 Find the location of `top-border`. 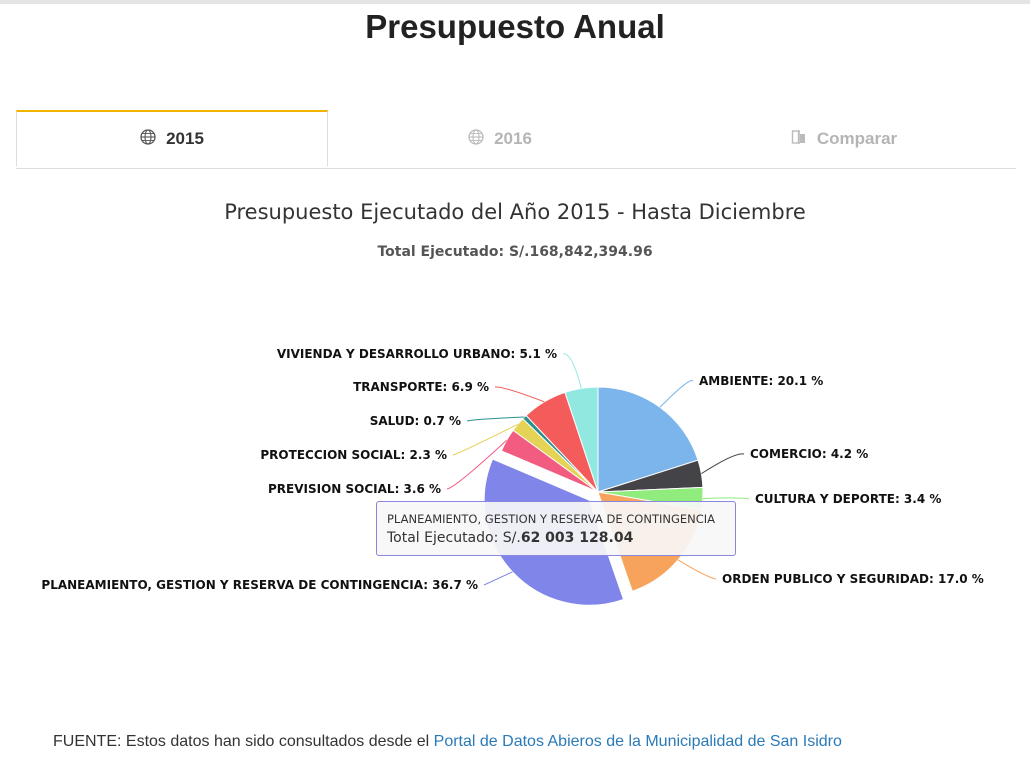

top-border is located at coordinates (515, 2).